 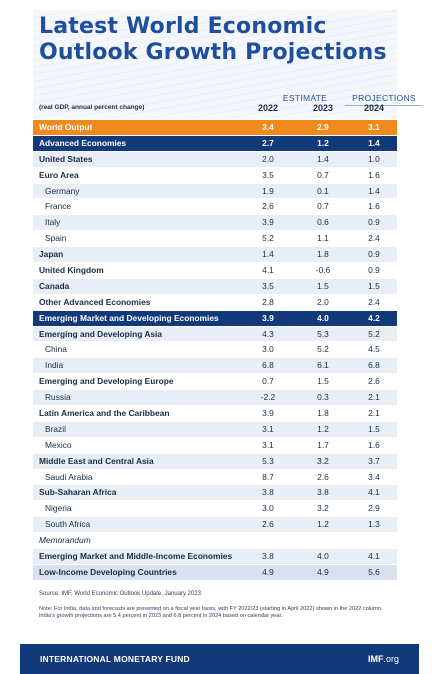 I want to click on value-2023: 1.5, so click(x=323, y=381).